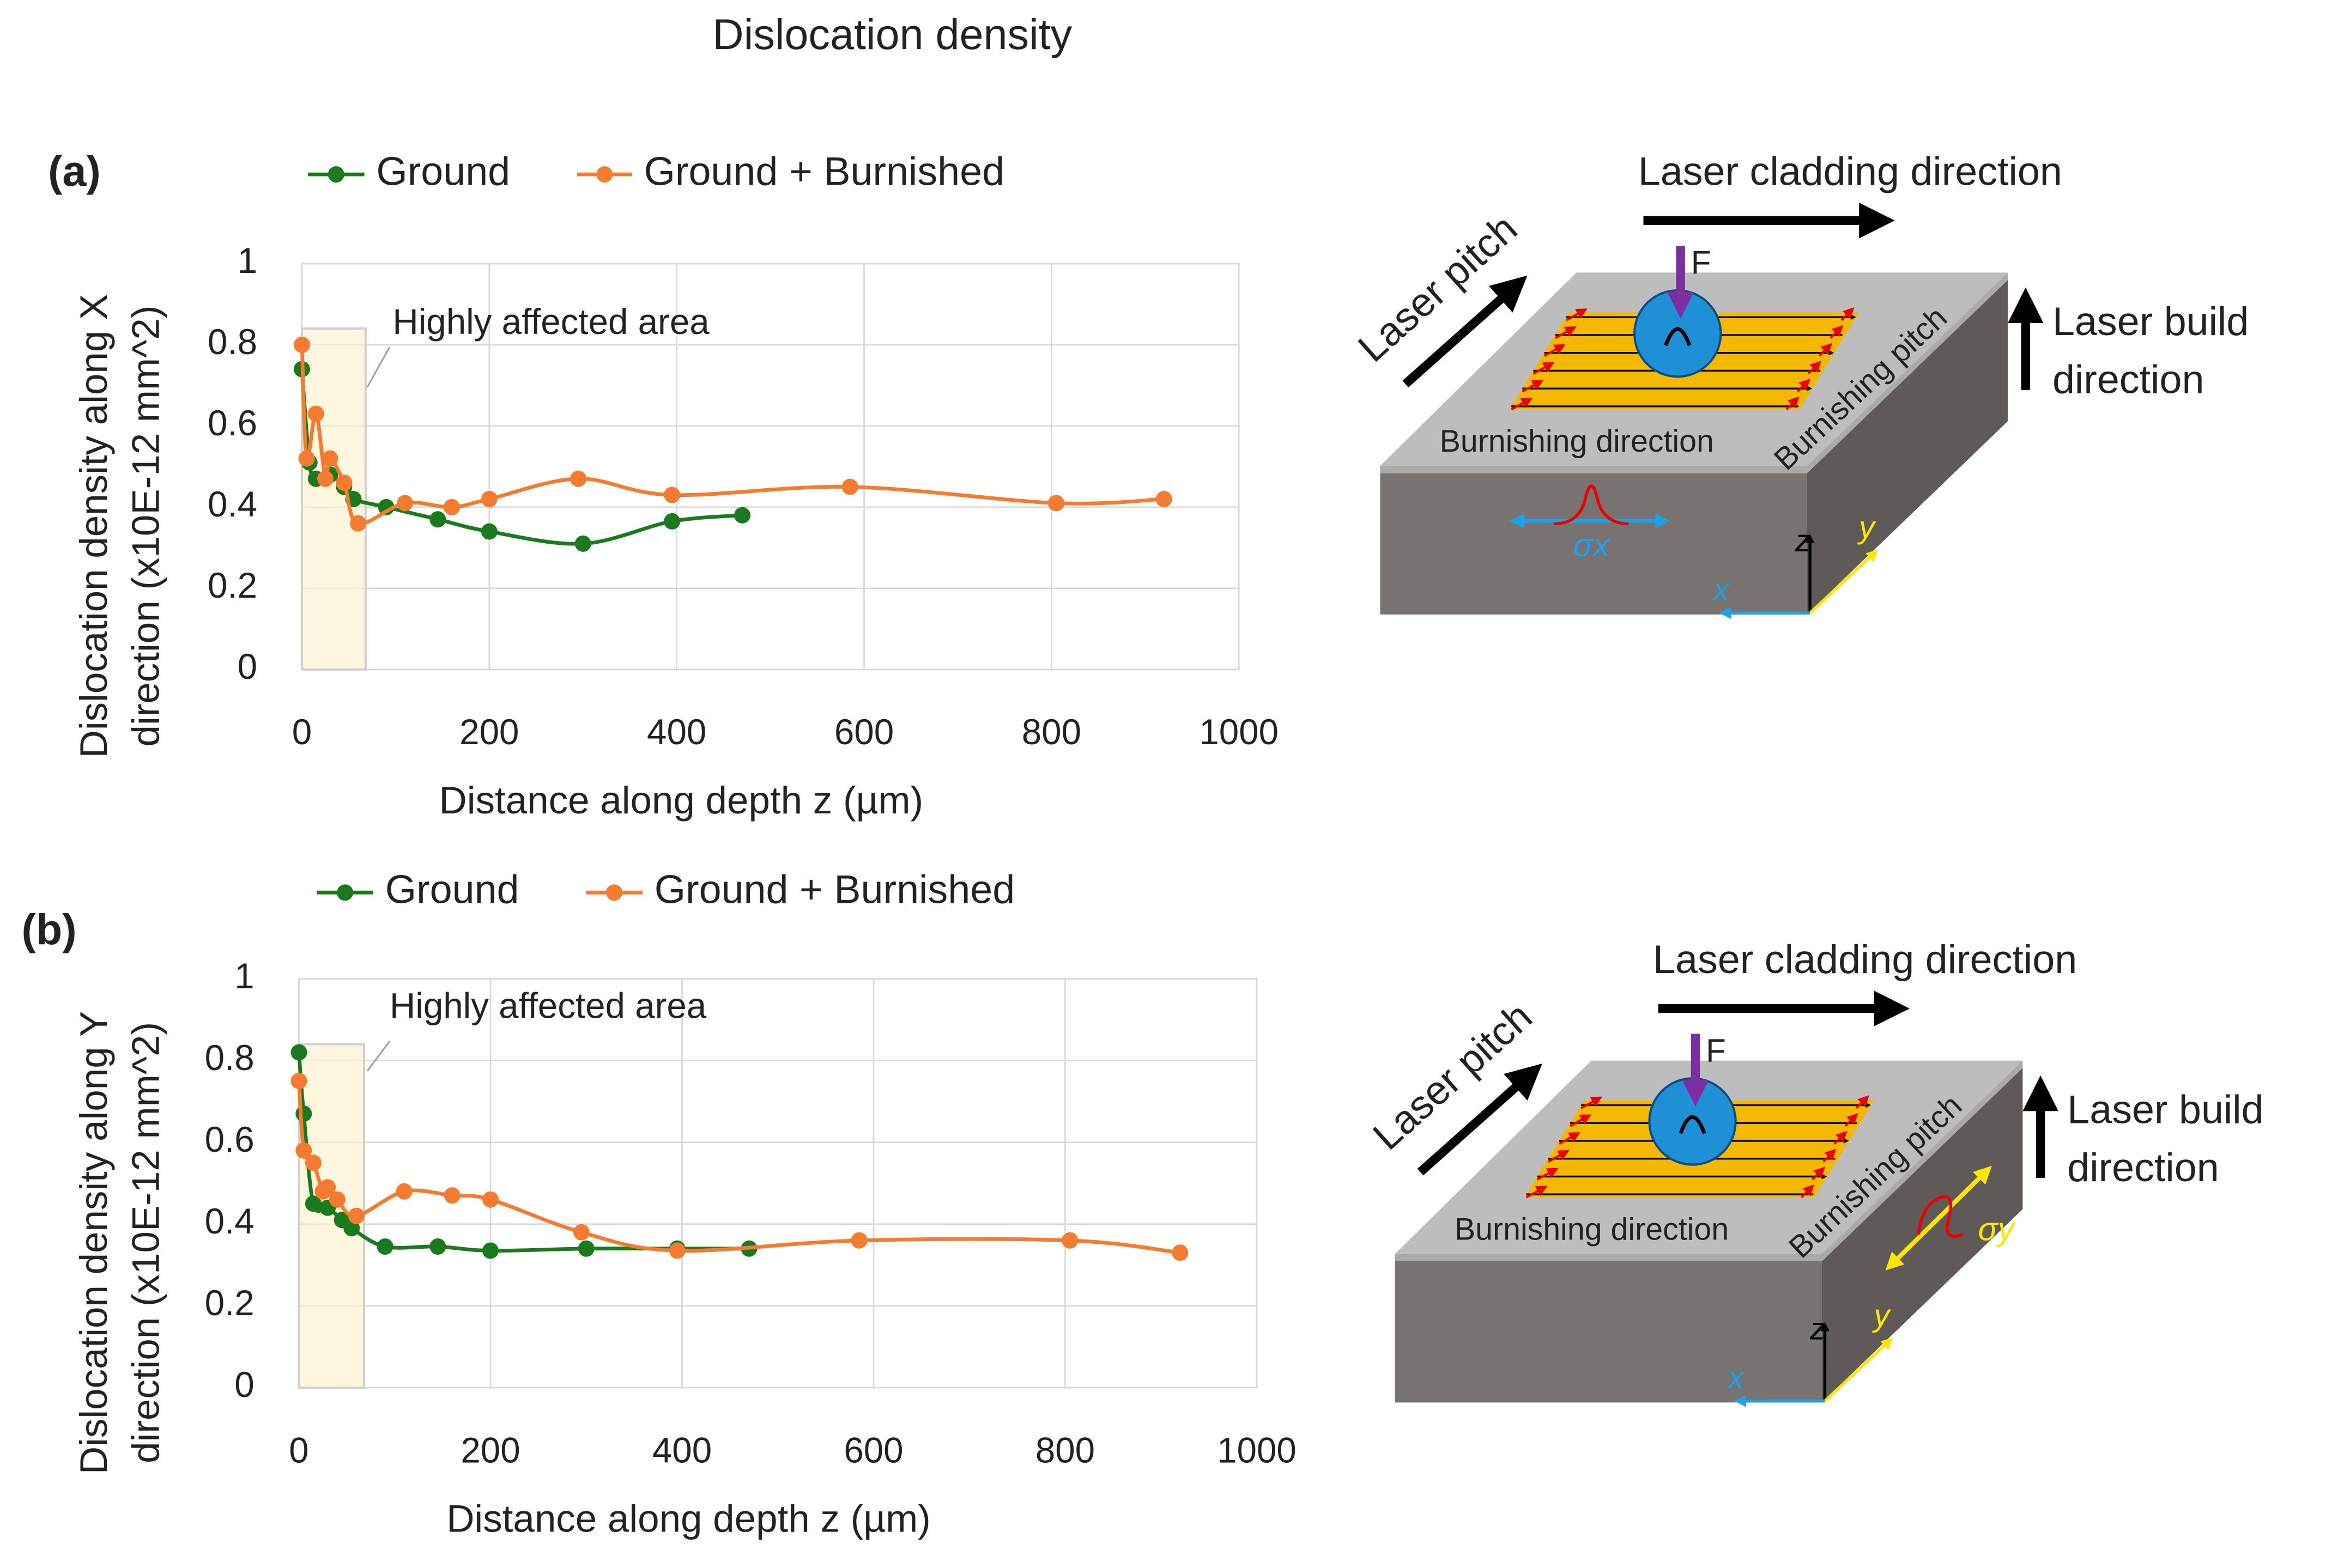 This screenshot has height=1568, width=2332. Describe the element at coordinates (244, 1385) in the screenshot. I see `y-tick-label: 0` at that location.